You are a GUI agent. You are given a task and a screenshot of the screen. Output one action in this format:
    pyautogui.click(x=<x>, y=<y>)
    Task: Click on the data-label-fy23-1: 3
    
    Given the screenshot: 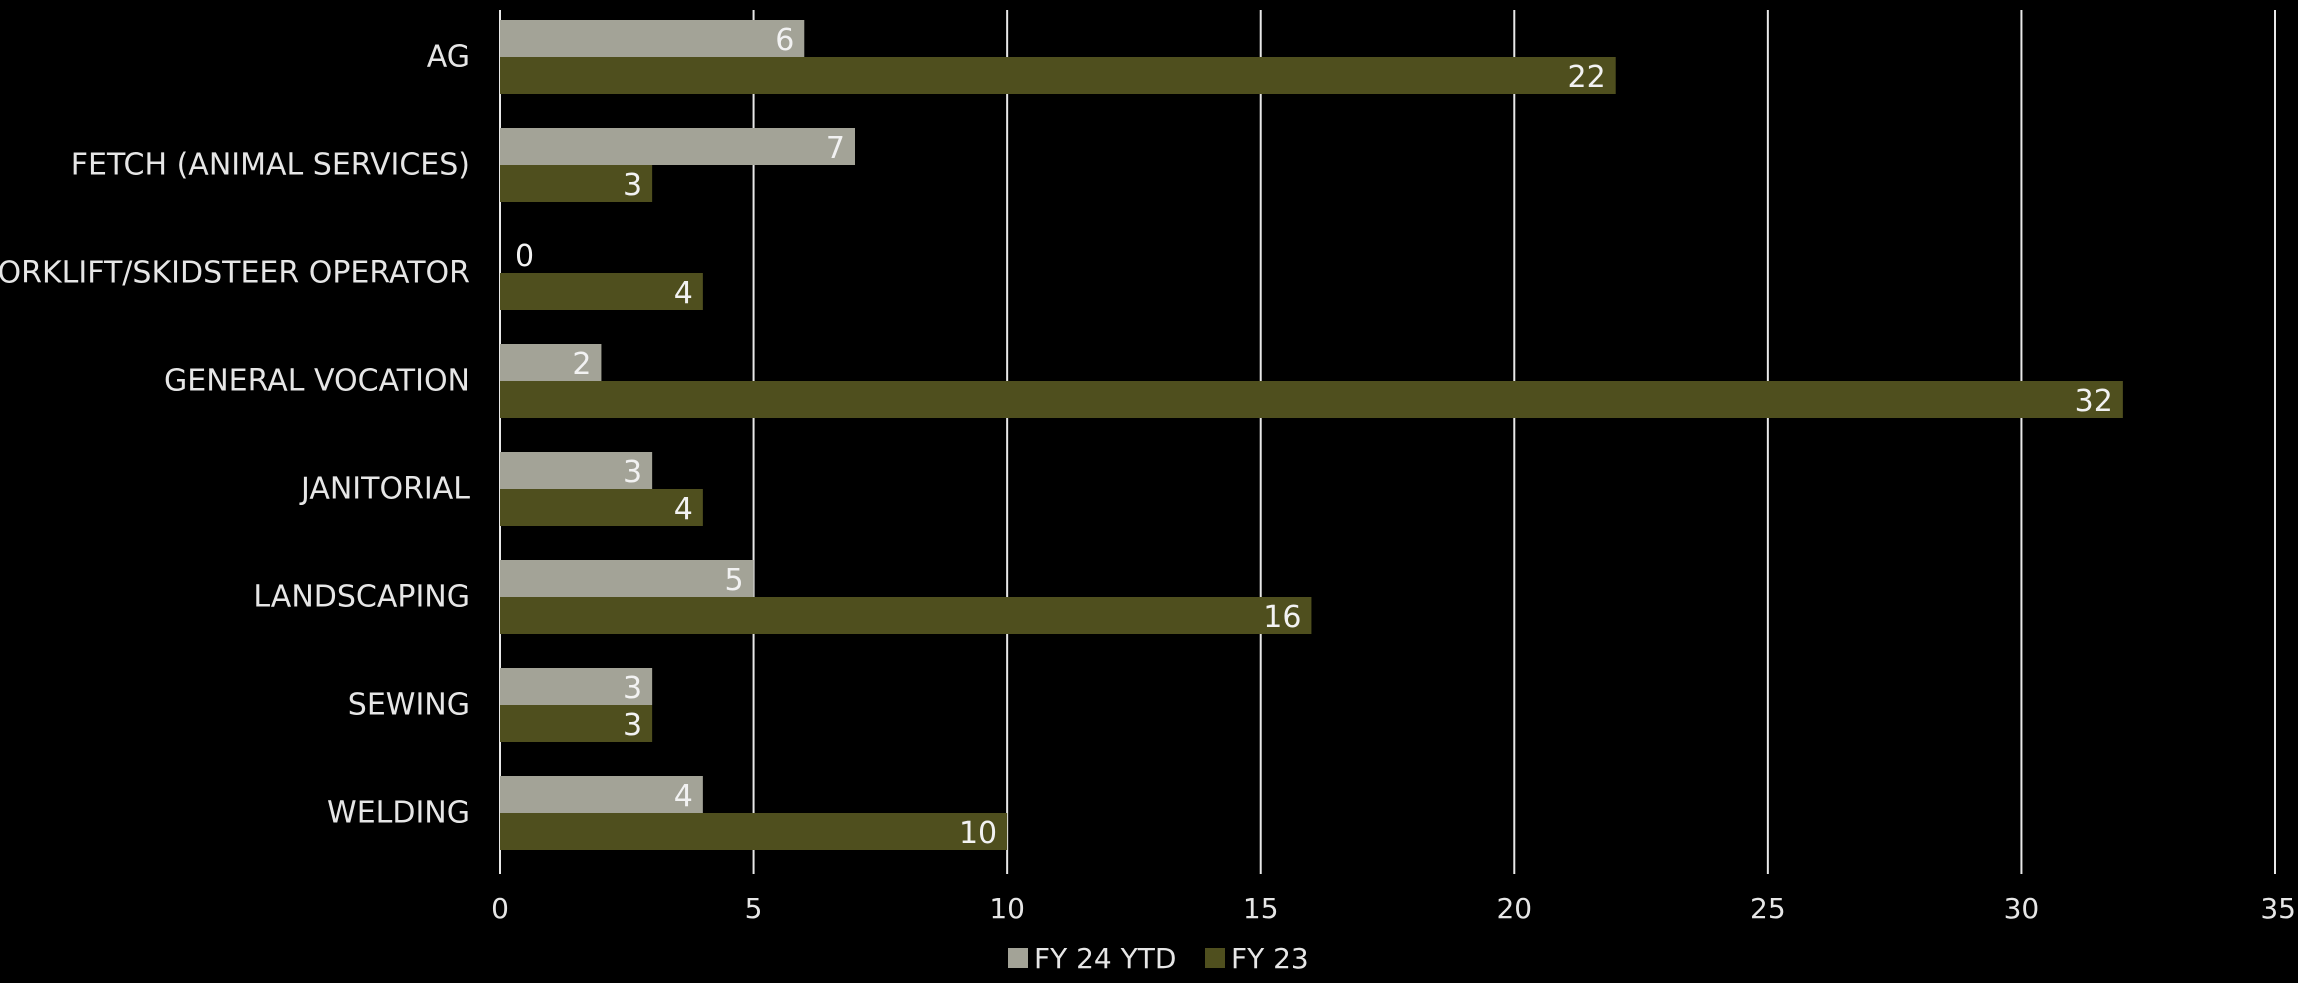 What is the action you would take?
    pyautogui.click(x=632, y=185)
    